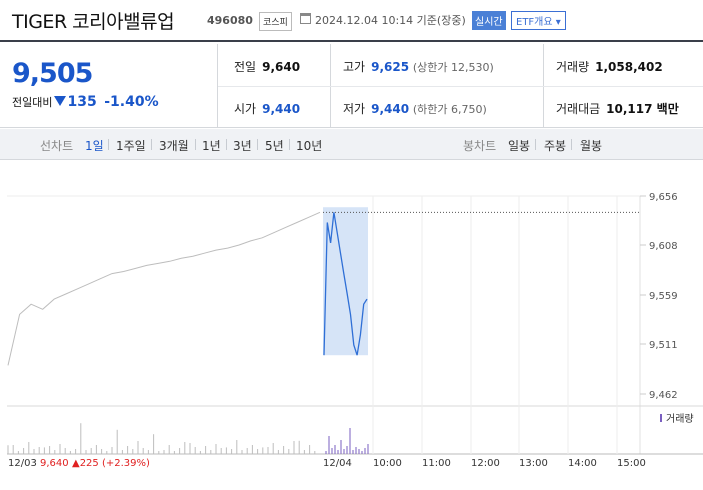 Image resolution: width=703 pixels, height=490 pixels. Describe the element at coordinates (480, 146) in the screenshot. I see `candle-chart-label: 봉차트` at that location.